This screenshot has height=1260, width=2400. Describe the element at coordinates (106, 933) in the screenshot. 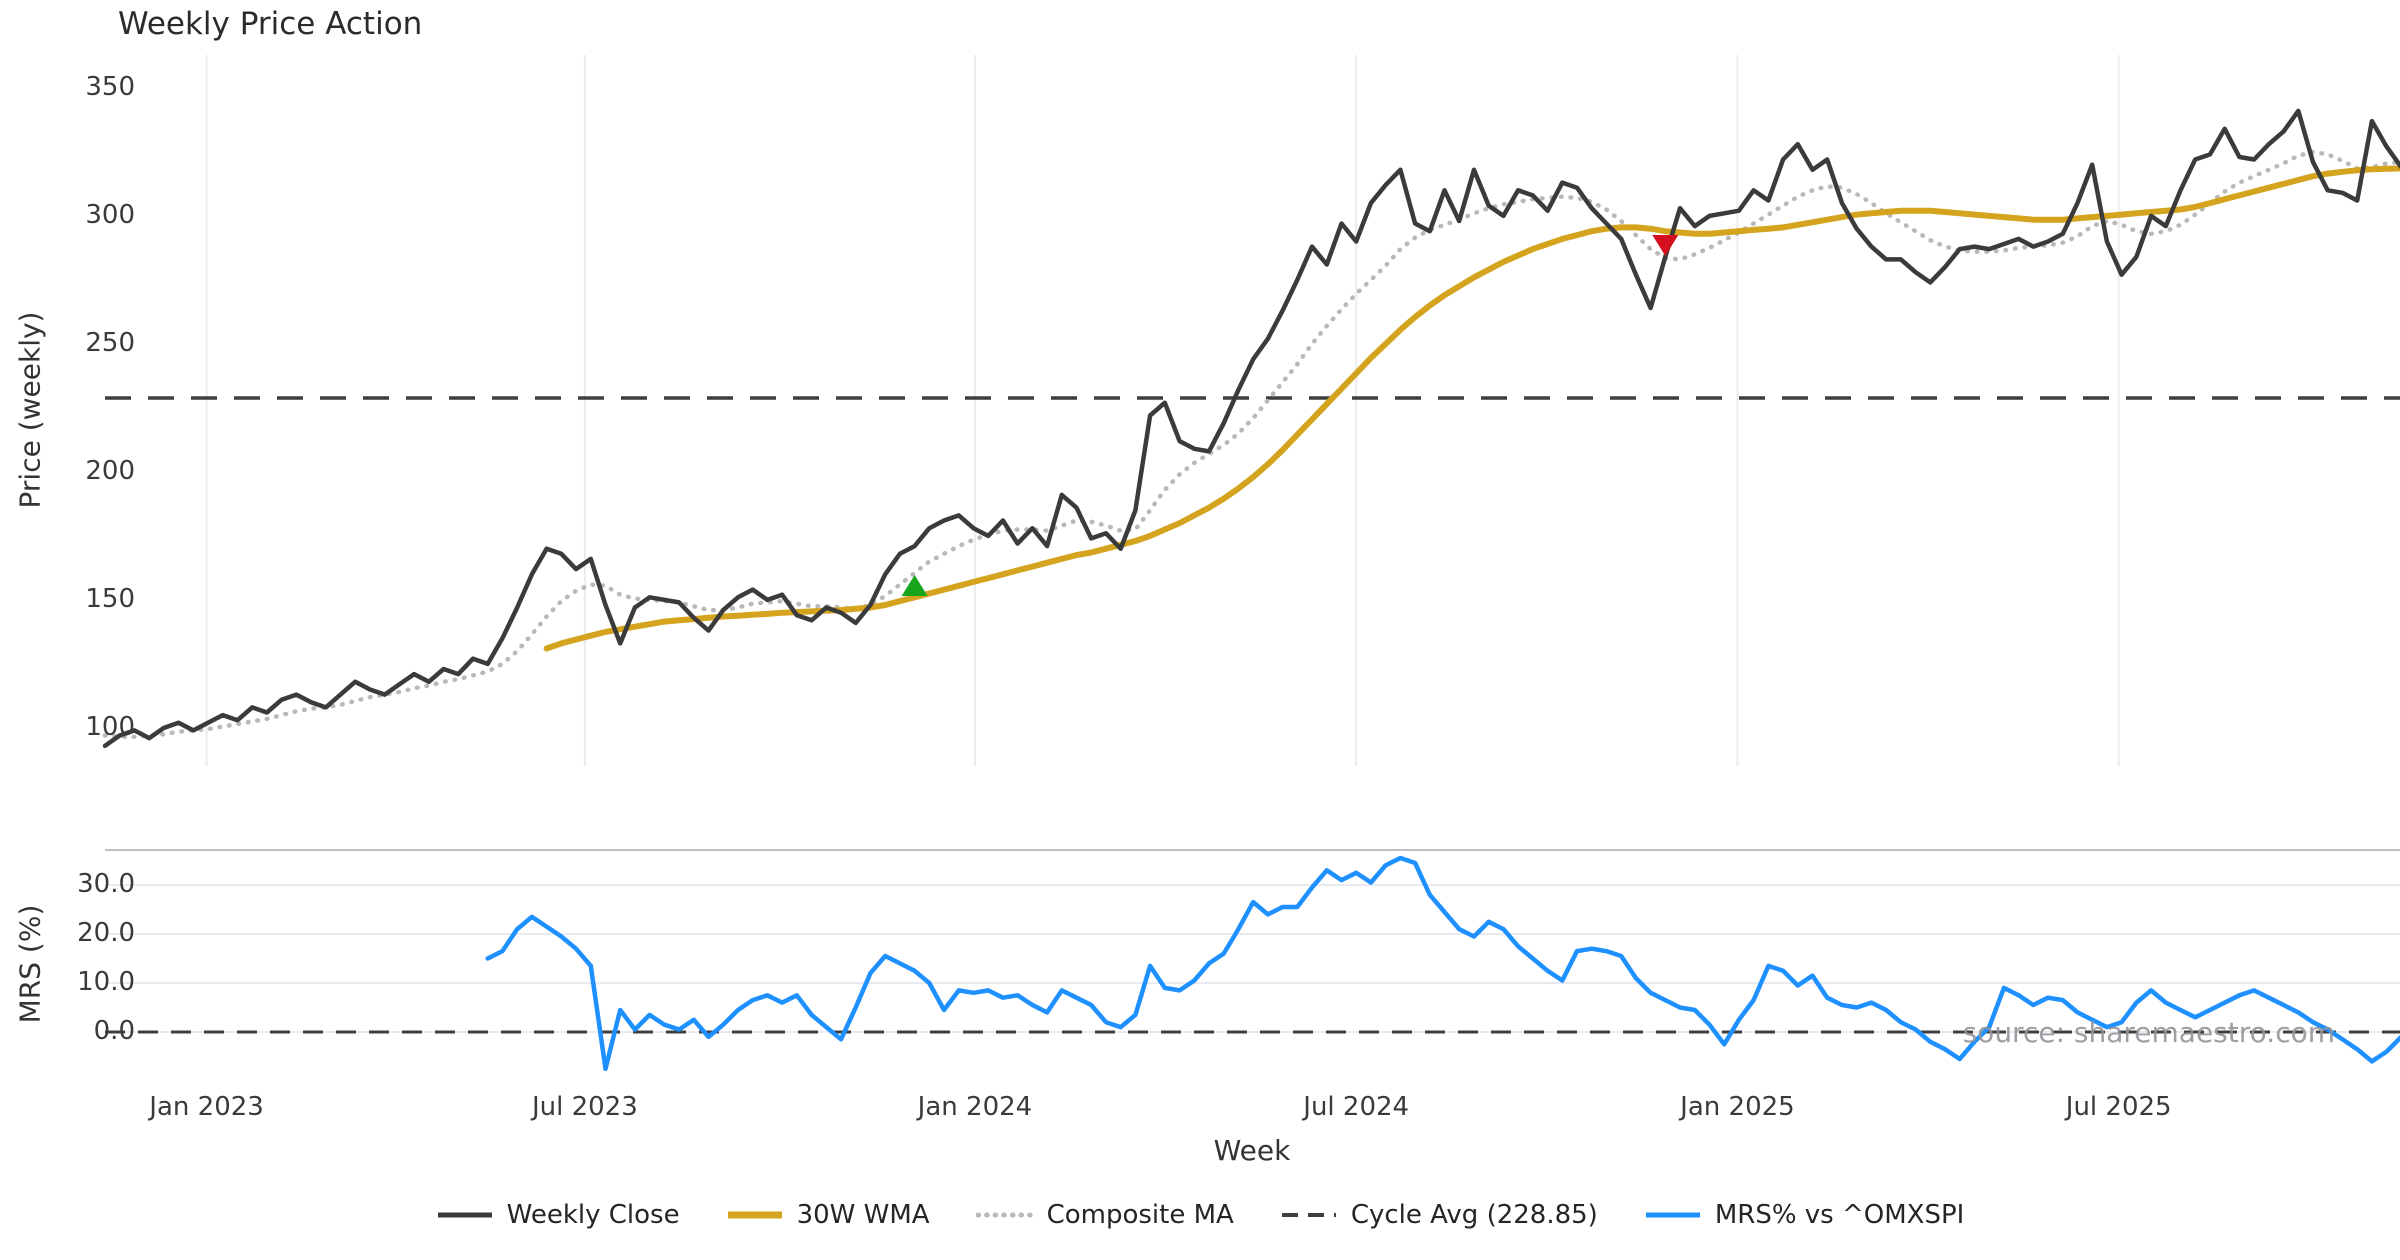

I see `mrs-ytick-20.0: 20.0` at that location.